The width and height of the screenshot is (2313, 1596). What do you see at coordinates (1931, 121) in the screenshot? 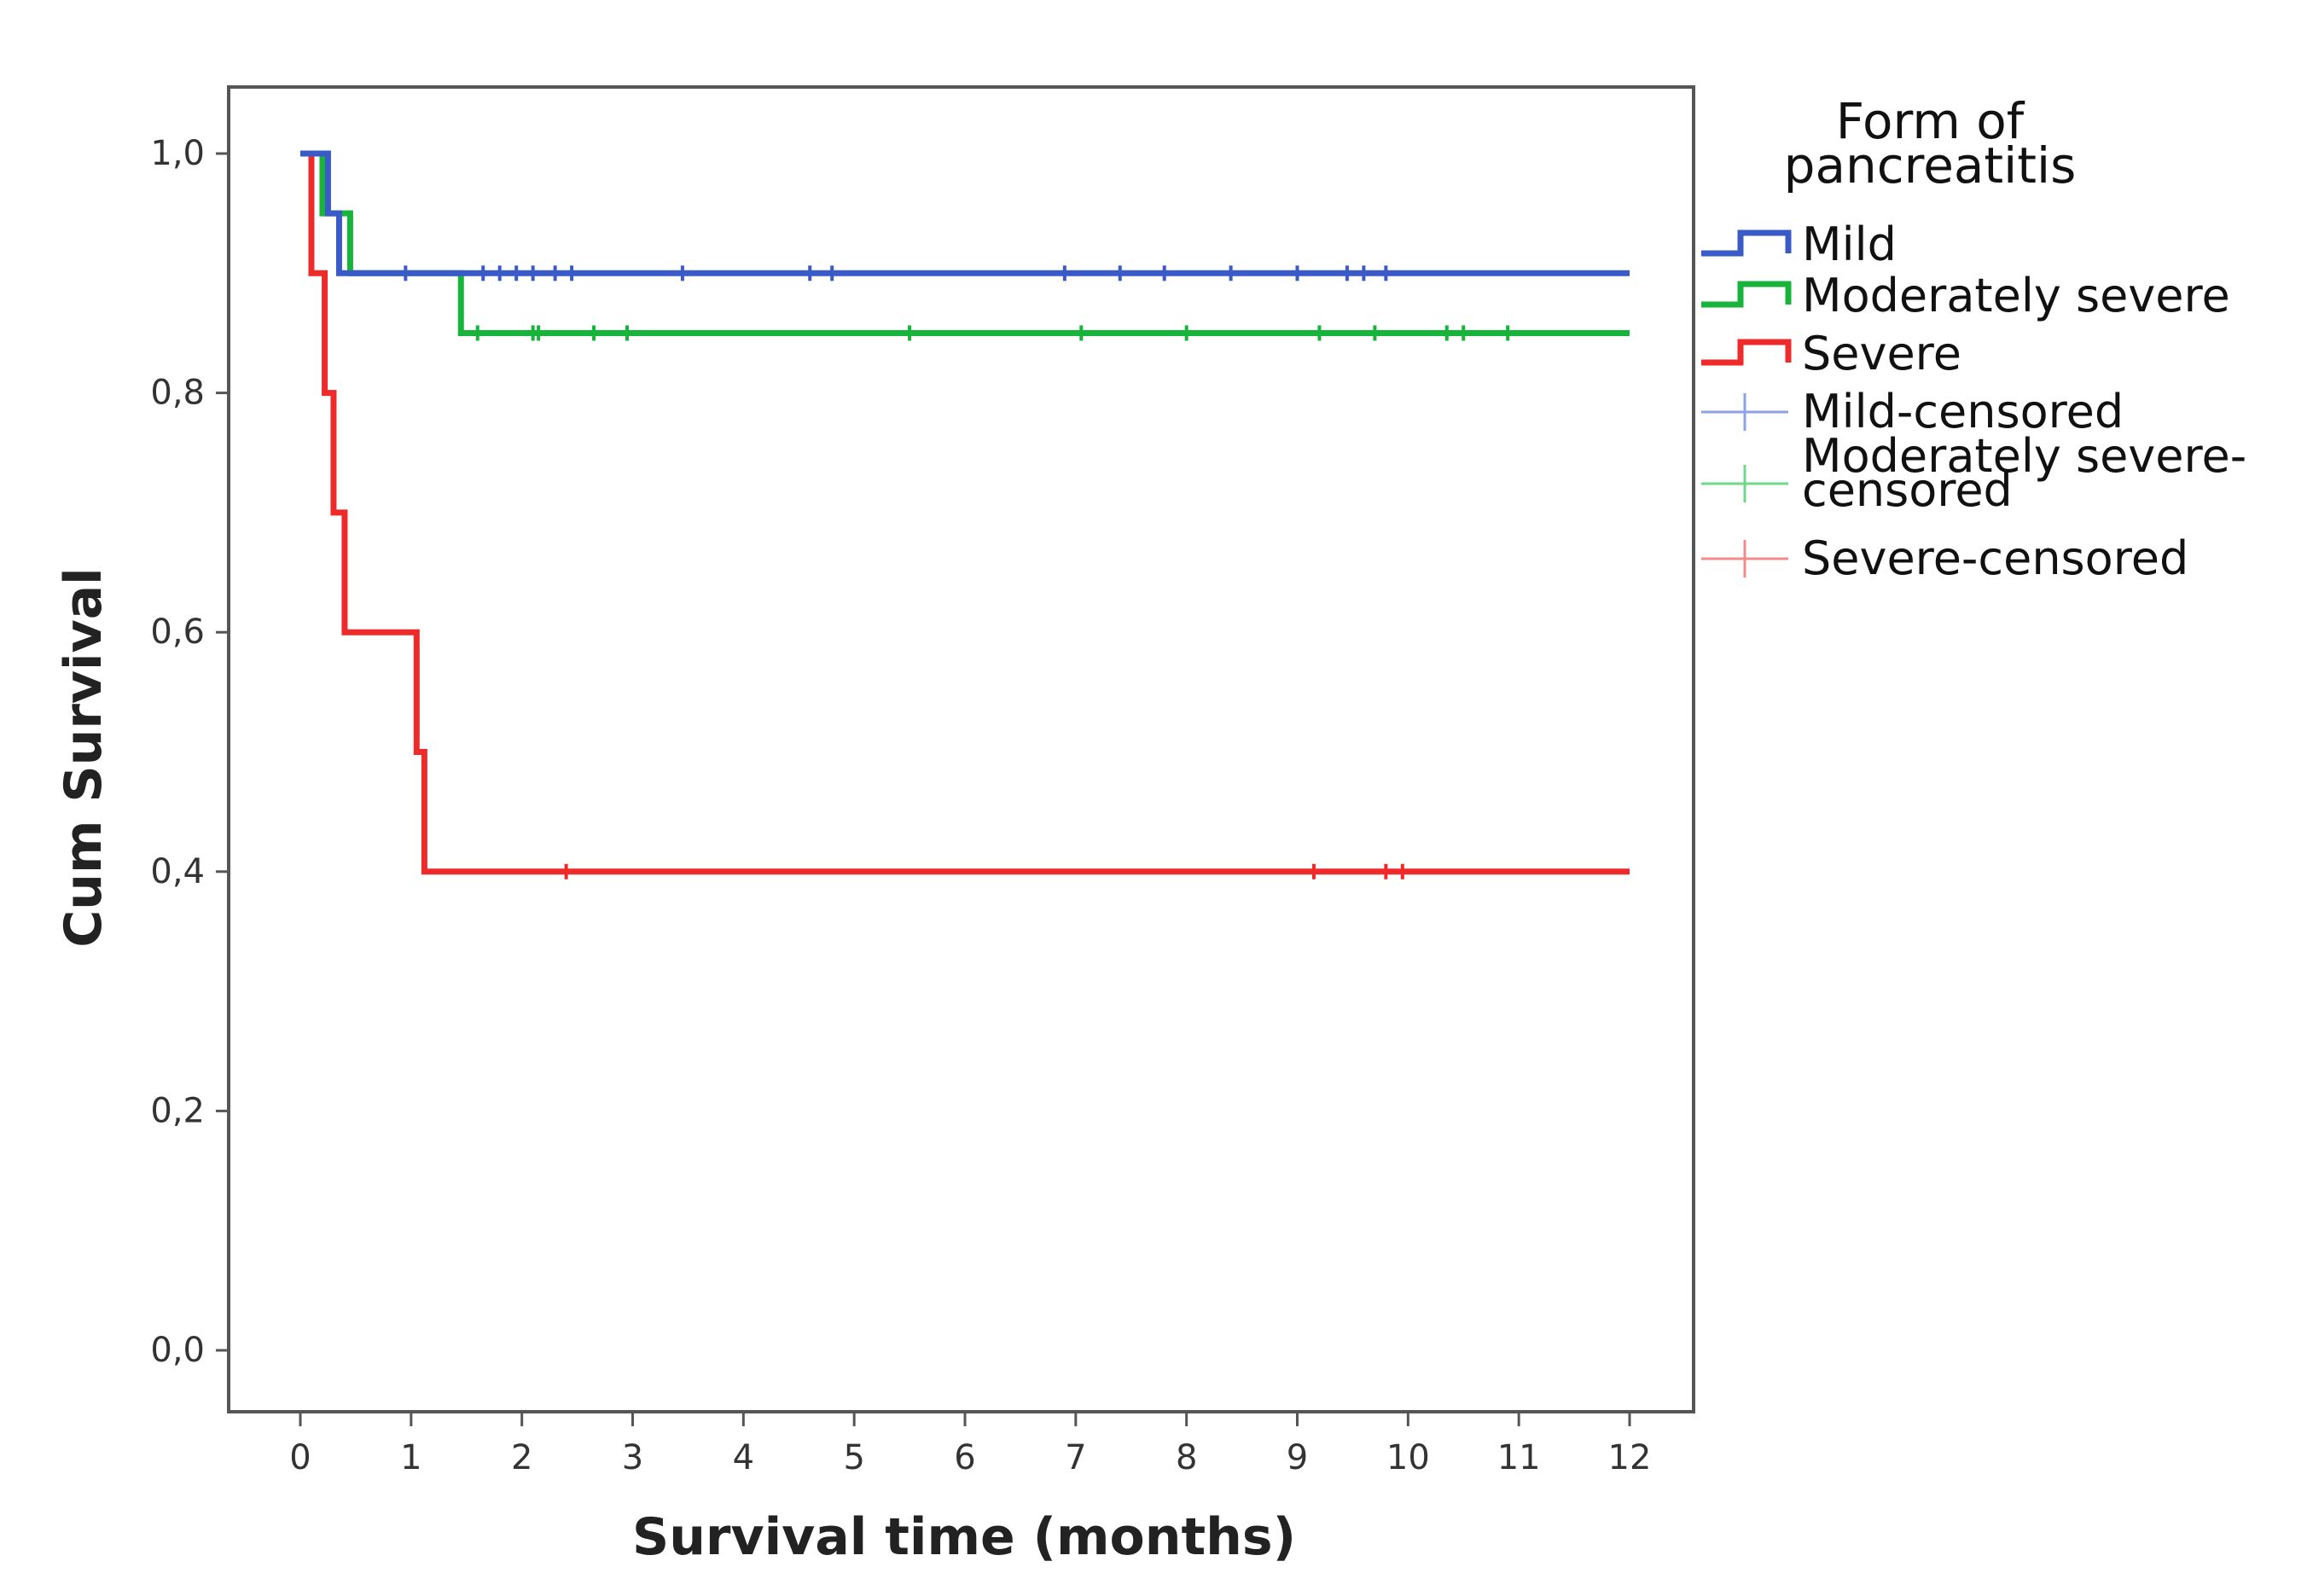
I see `legend-title: Form of` at bounding box center [1931, 121].